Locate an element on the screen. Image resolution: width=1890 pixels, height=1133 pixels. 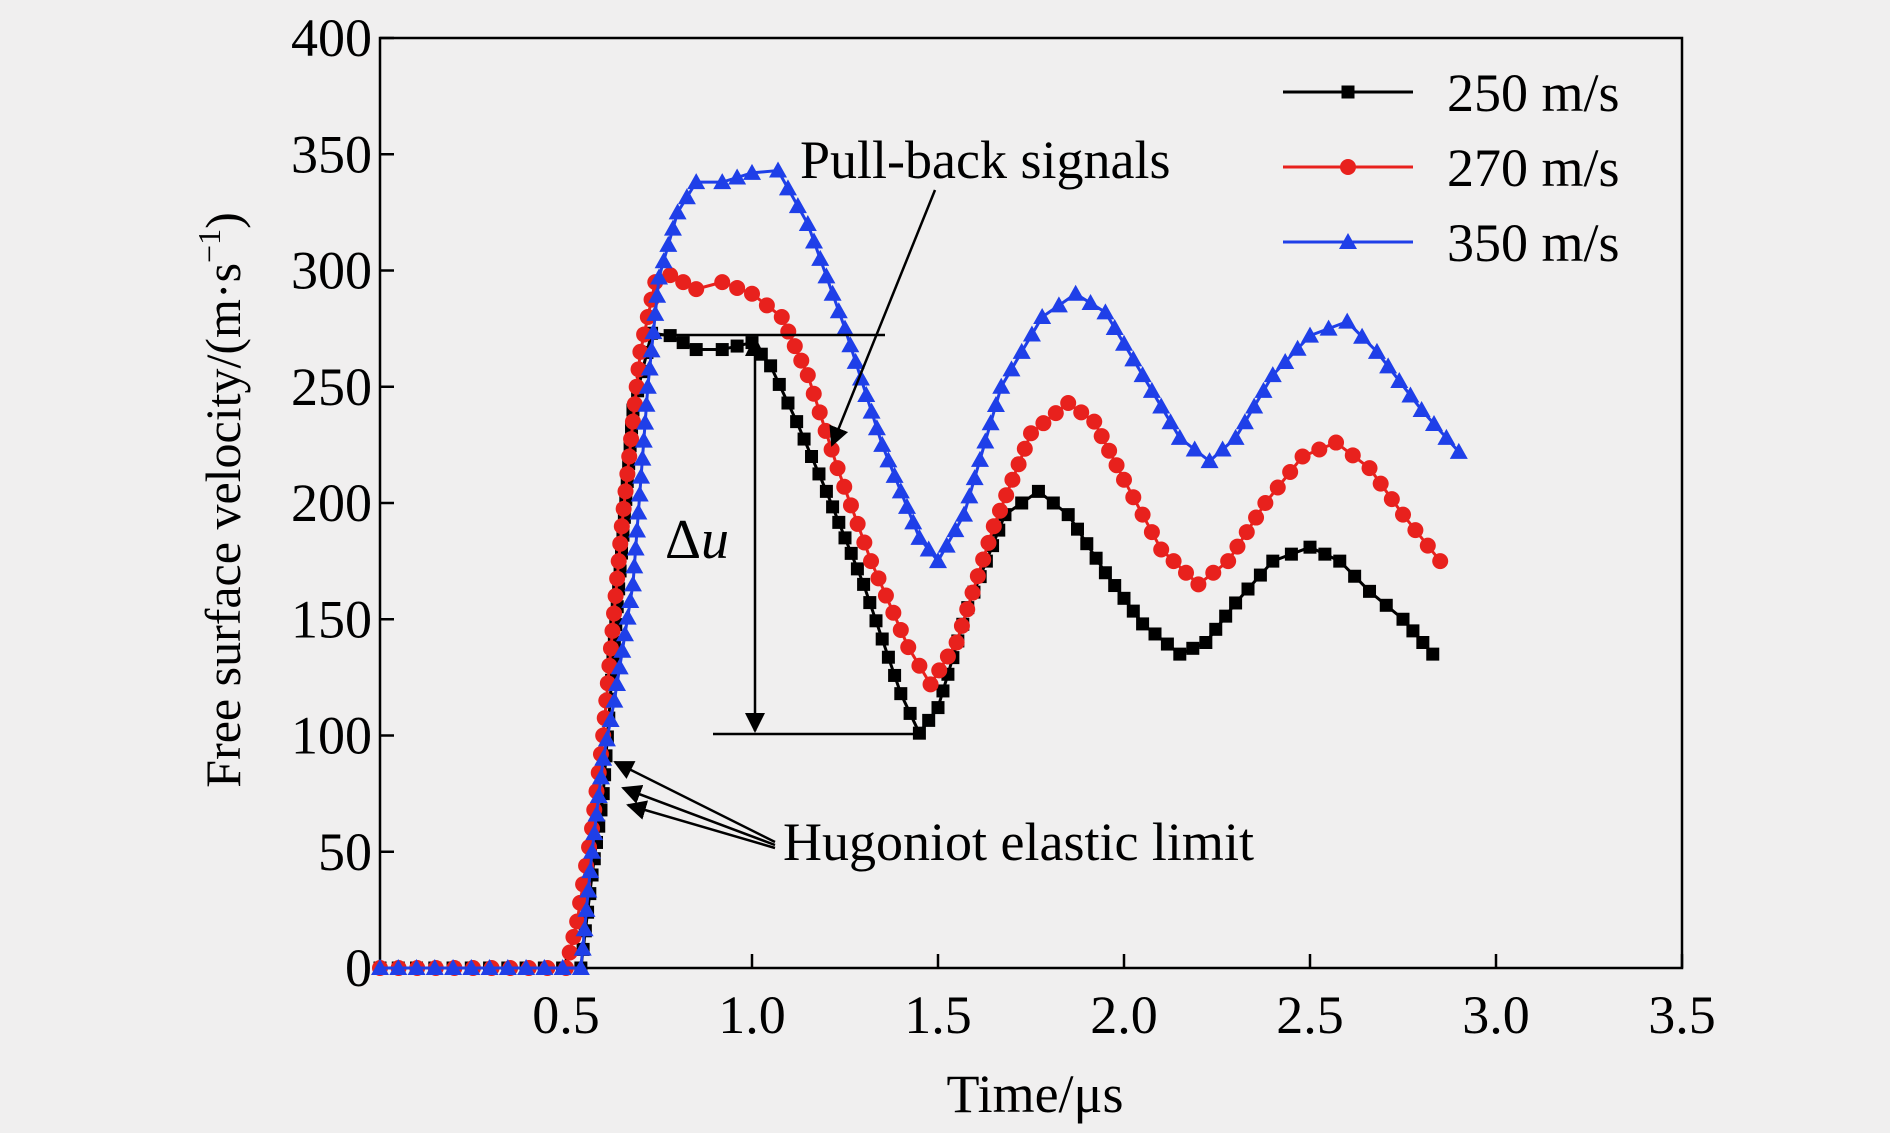
y-axis: 0 50 100 150 200 250 300 350 400 is located at coordinates (342, 503).